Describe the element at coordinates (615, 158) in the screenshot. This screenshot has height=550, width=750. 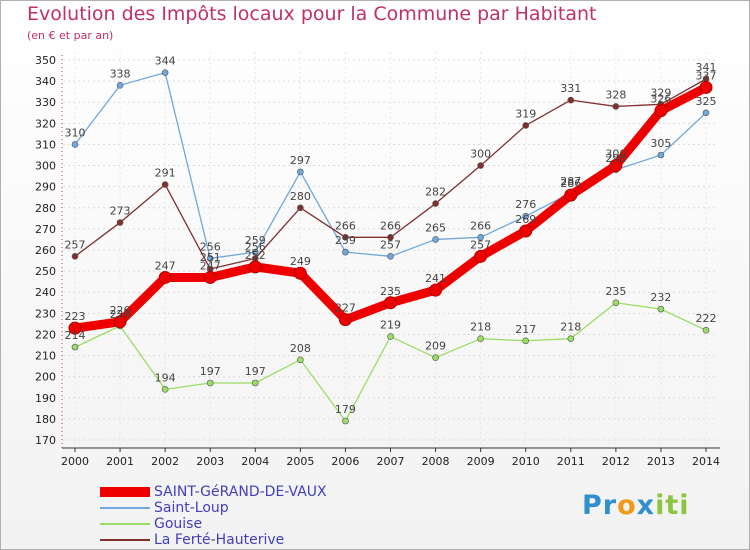
I see `data-label: 298` at that location.